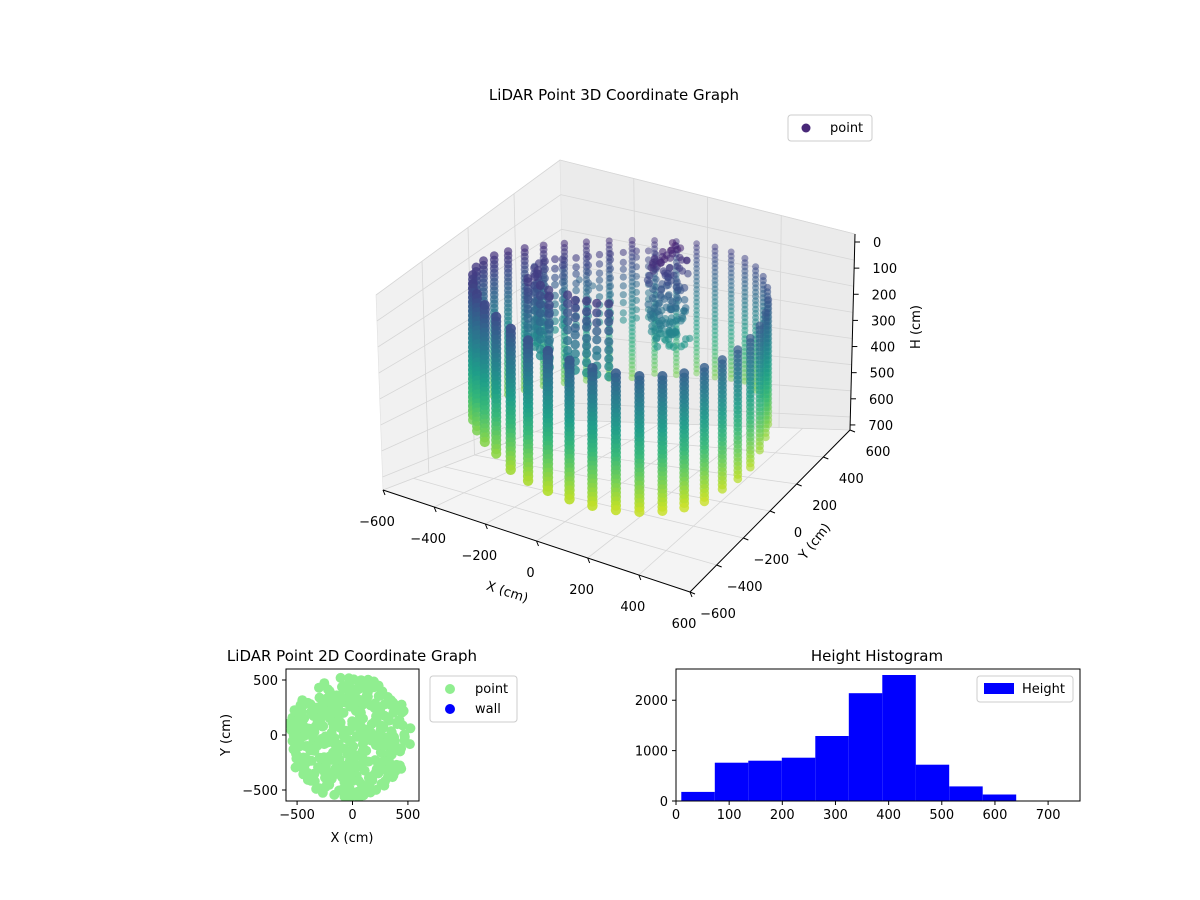 This screenshot has height=900, width=1200. Describe the element at coordinates (798, 533) in the screenshot. I see `y-tick-label-3d-3: 0` at that location.